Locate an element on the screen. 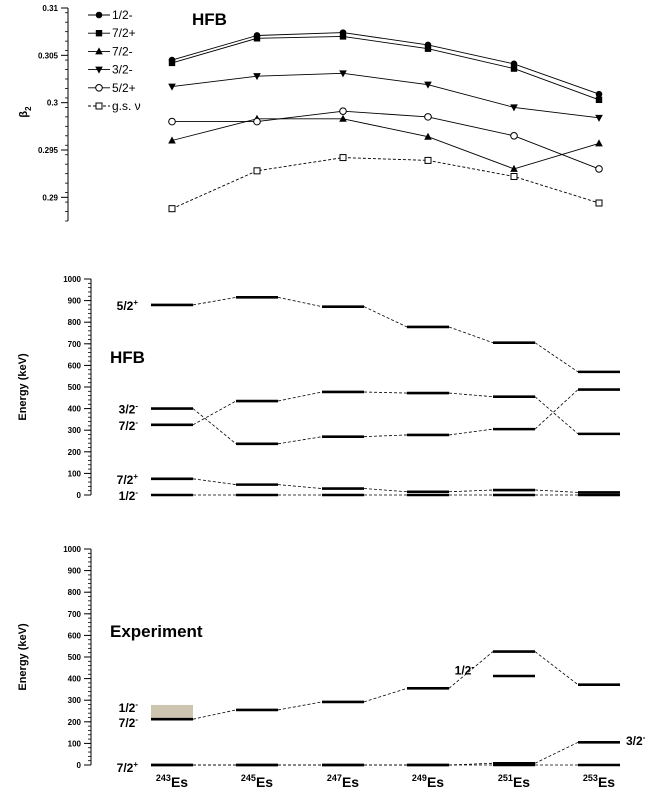 The width and height of the screenshot is (666, 795). isotope-mass: 253 is located at coordinates (590, 778).